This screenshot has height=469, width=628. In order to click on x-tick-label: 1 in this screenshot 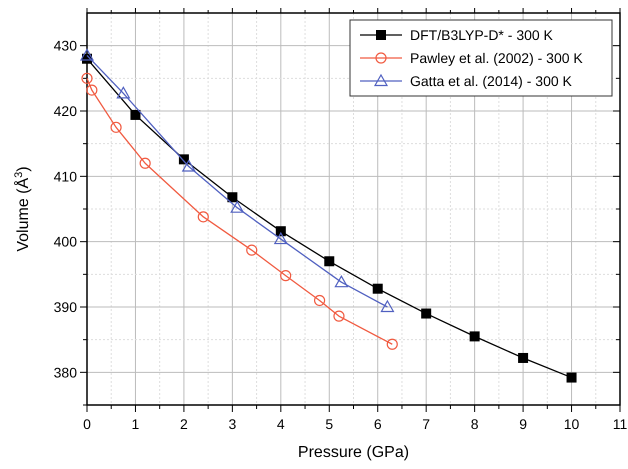, I will do `click(136, 424)`.